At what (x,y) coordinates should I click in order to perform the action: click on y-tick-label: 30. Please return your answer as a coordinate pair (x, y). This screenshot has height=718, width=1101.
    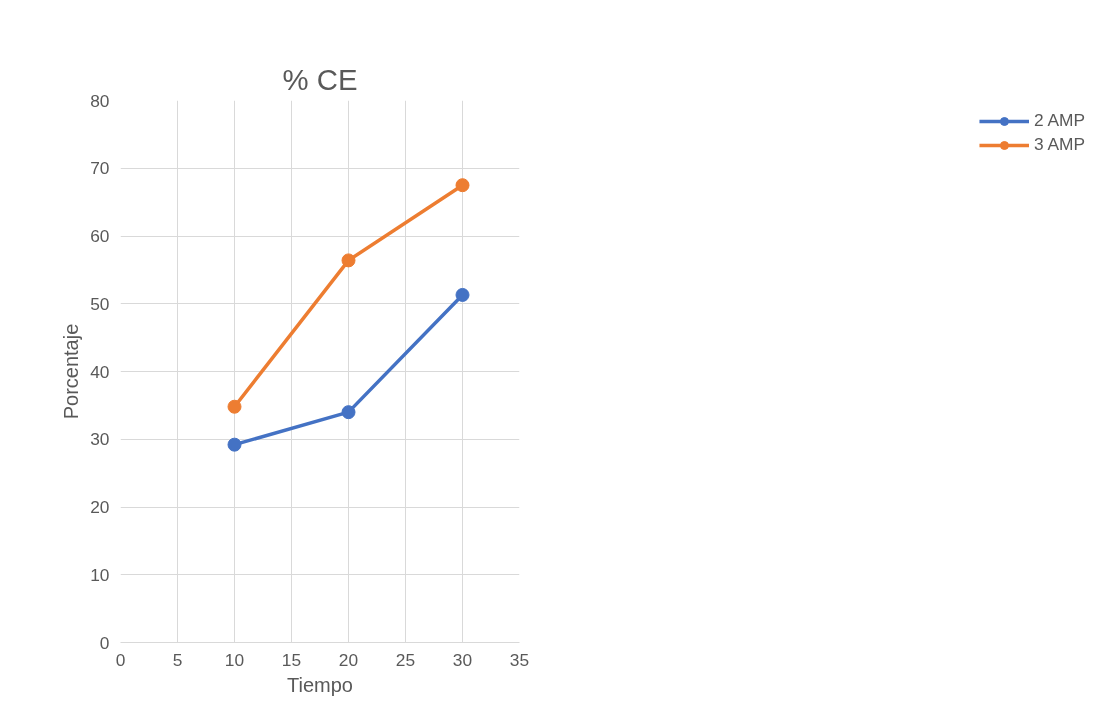
    Looking at the image, I should click on (100, 439).